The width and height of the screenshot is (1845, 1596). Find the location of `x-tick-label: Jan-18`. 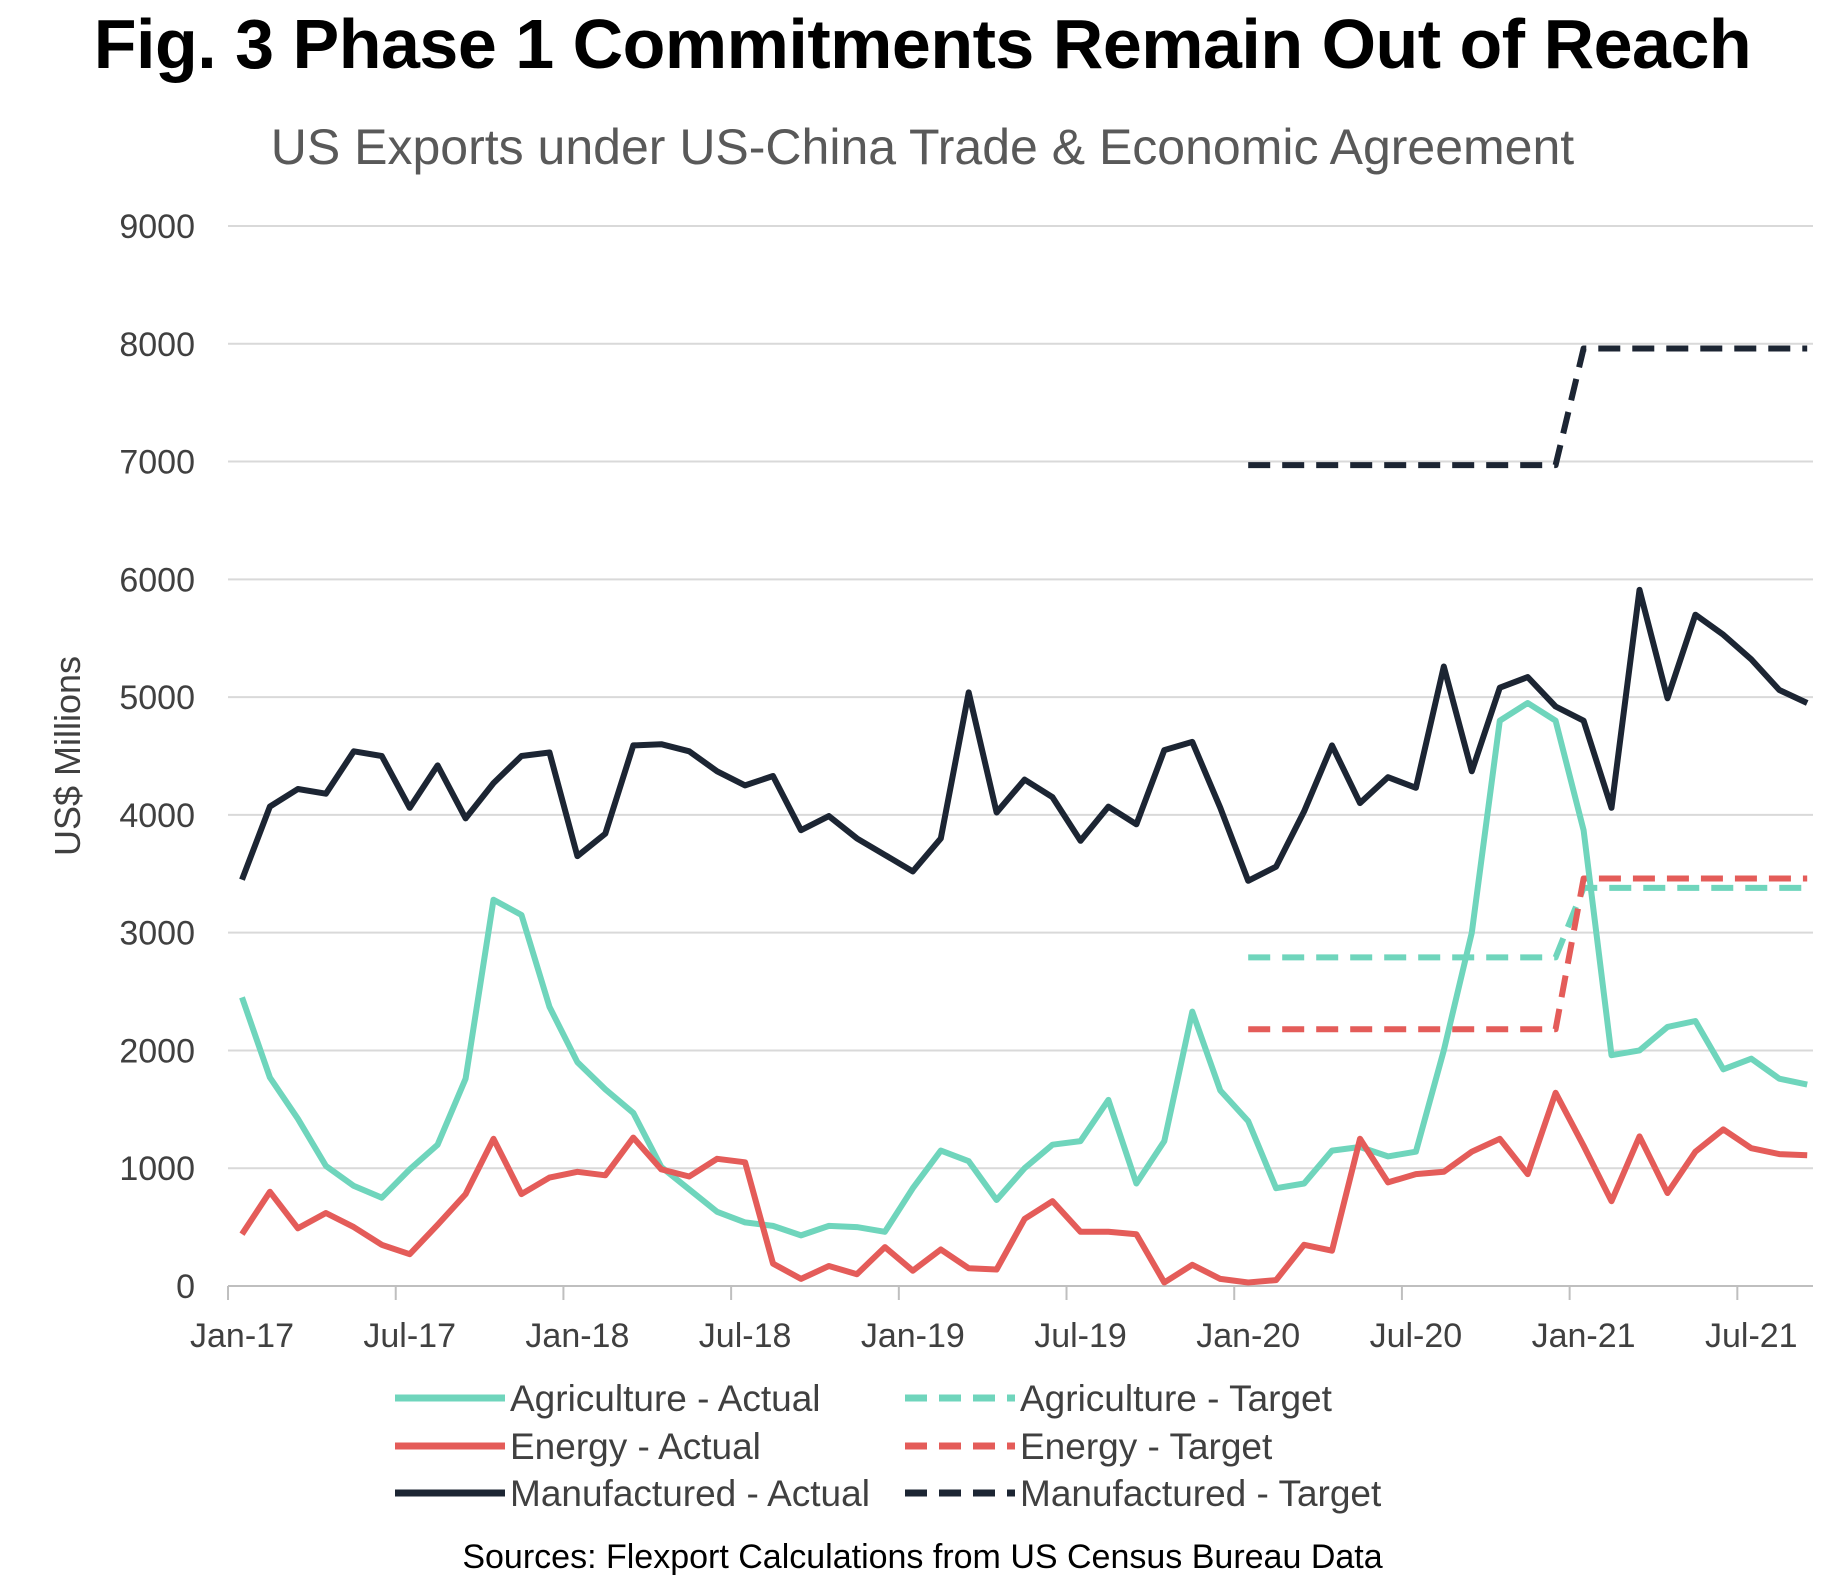

x-tick-label: Jan-18 is located at coordinates (577, 1336).